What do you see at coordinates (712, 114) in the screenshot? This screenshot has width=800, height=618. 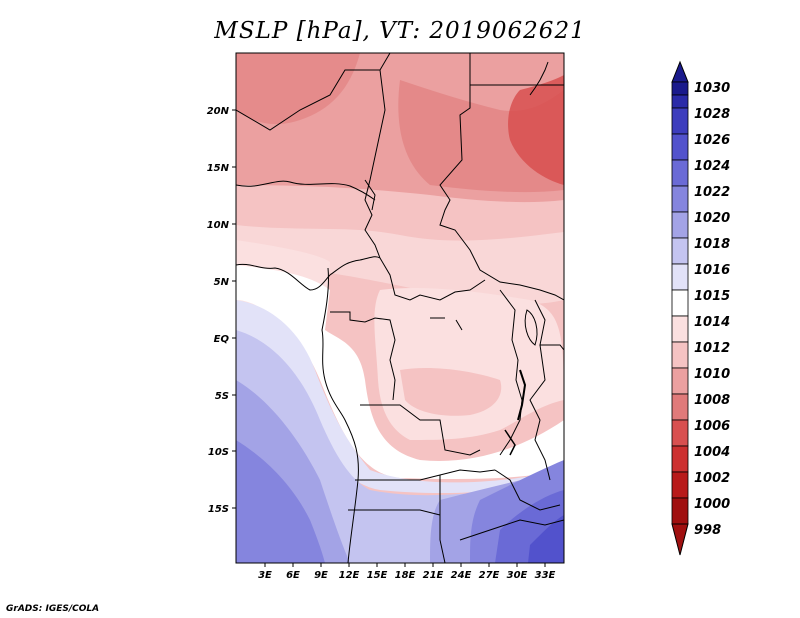 I see `colorbar-label: 1028` at bounding box center [712, 114].